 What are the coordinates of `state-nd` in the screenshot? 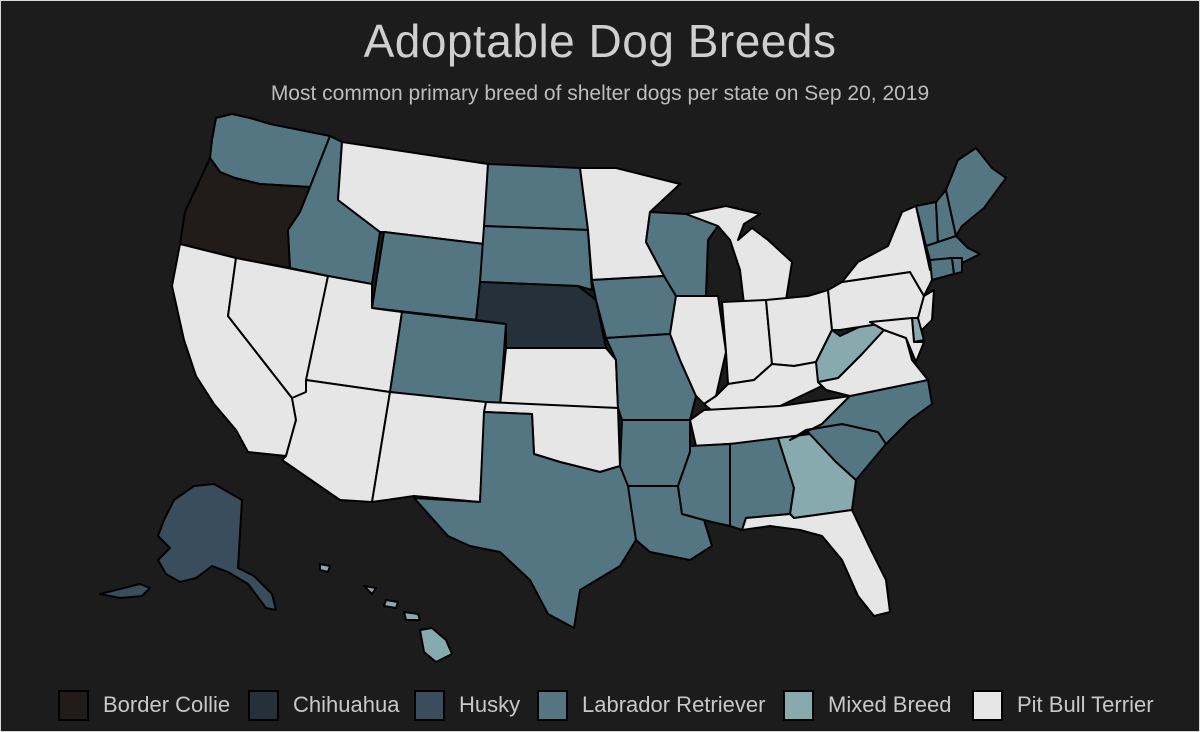 It's located at (536, 197).